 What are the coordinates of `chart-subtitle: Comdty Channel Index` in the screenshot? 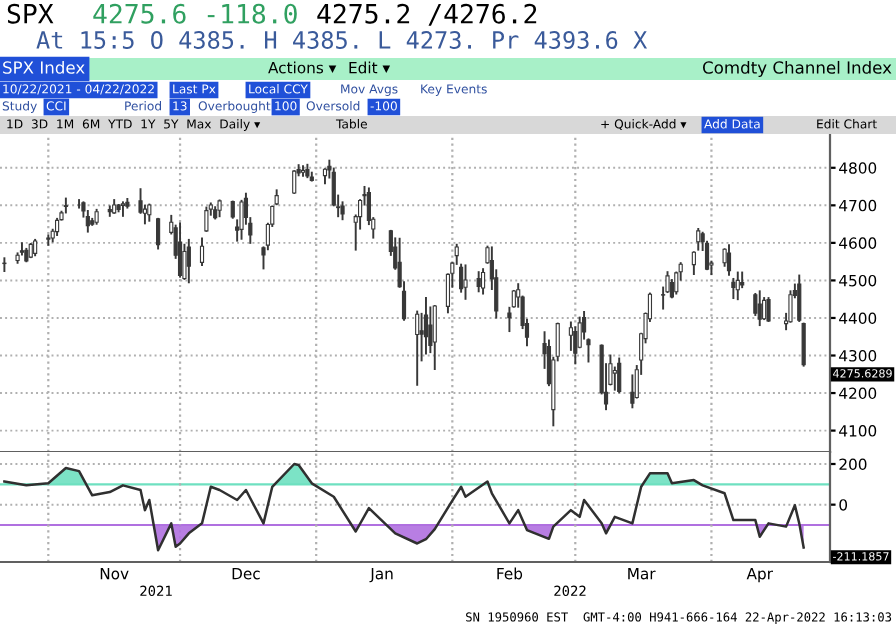 It's located at (797, 69).